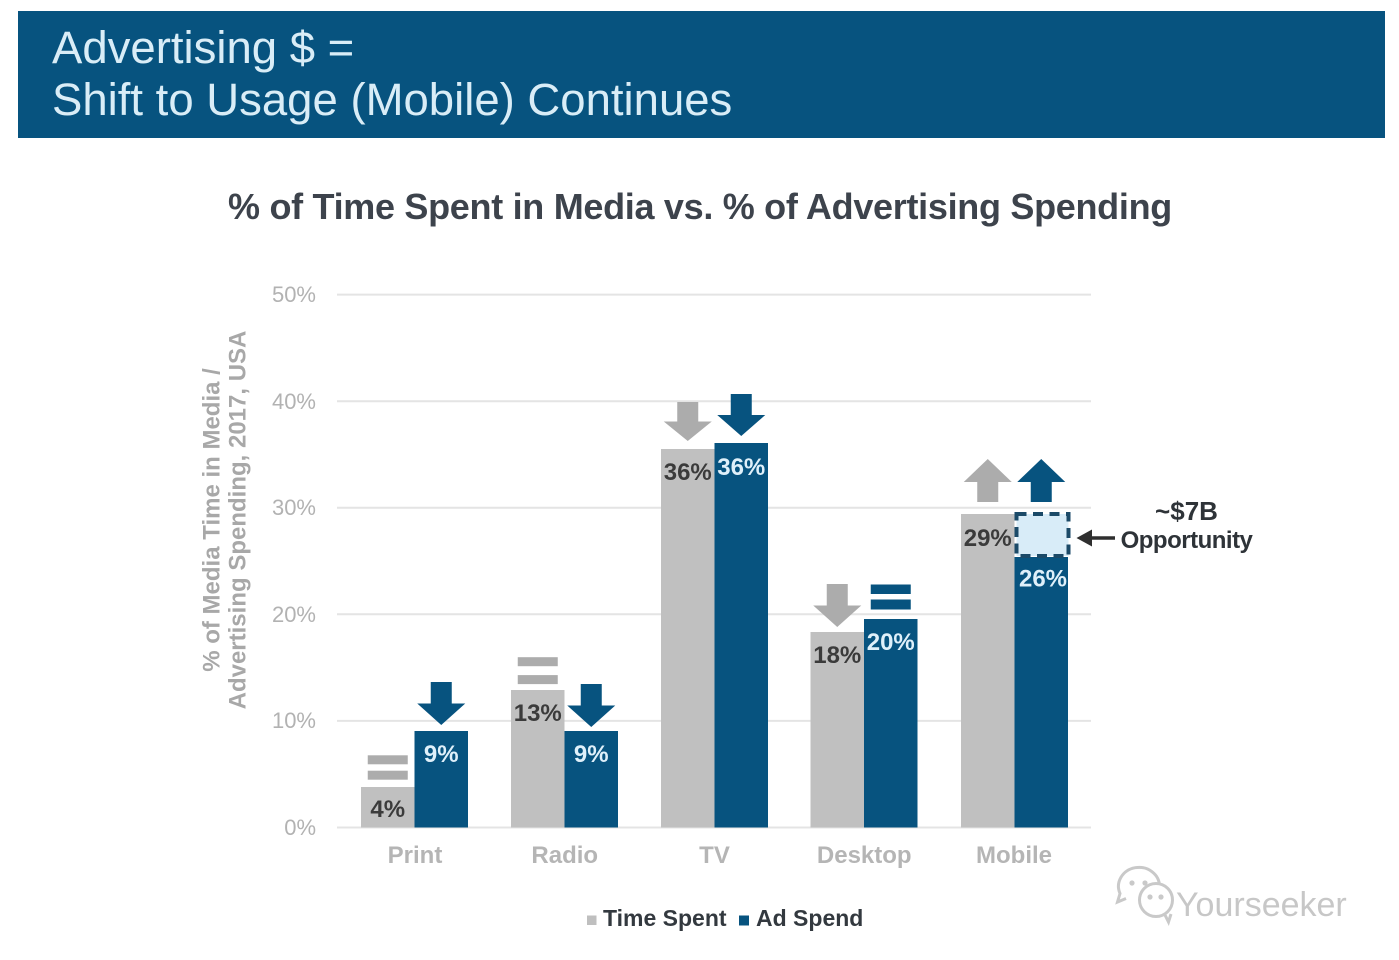  What do you see at coordinates (837, 655) in the screenshot?
I see `svg-text: 18%` at bounding box center [837, 655].